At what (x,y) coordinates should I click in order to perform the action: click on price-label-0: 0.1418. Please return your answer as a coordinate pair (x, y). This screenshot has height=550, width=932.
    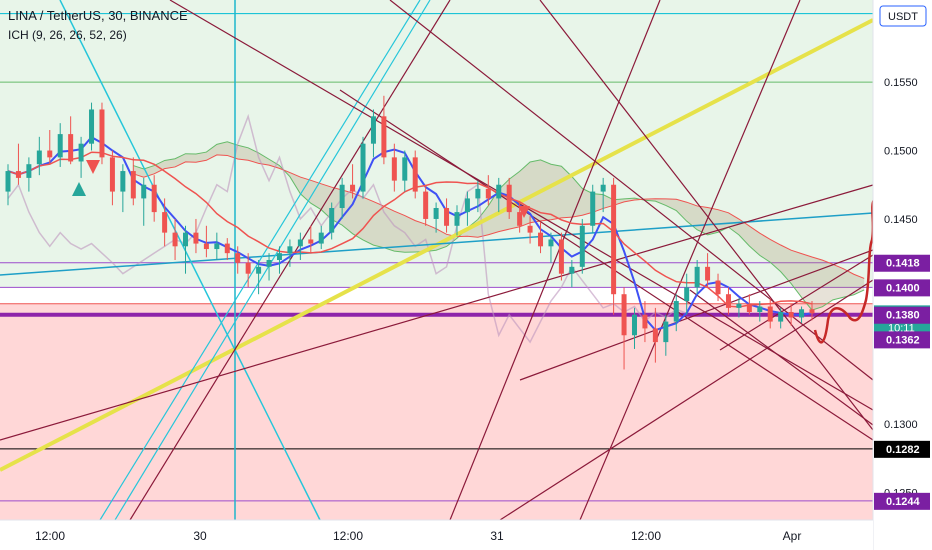
    Looking at the image, I should click on (902, 263).